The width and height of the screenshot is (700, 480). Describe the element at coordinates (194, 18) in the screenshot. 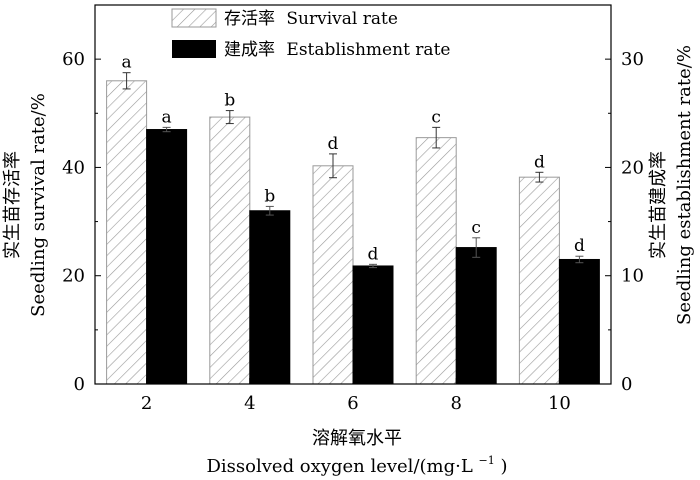

I see `legend-swatch-survival` at that location.